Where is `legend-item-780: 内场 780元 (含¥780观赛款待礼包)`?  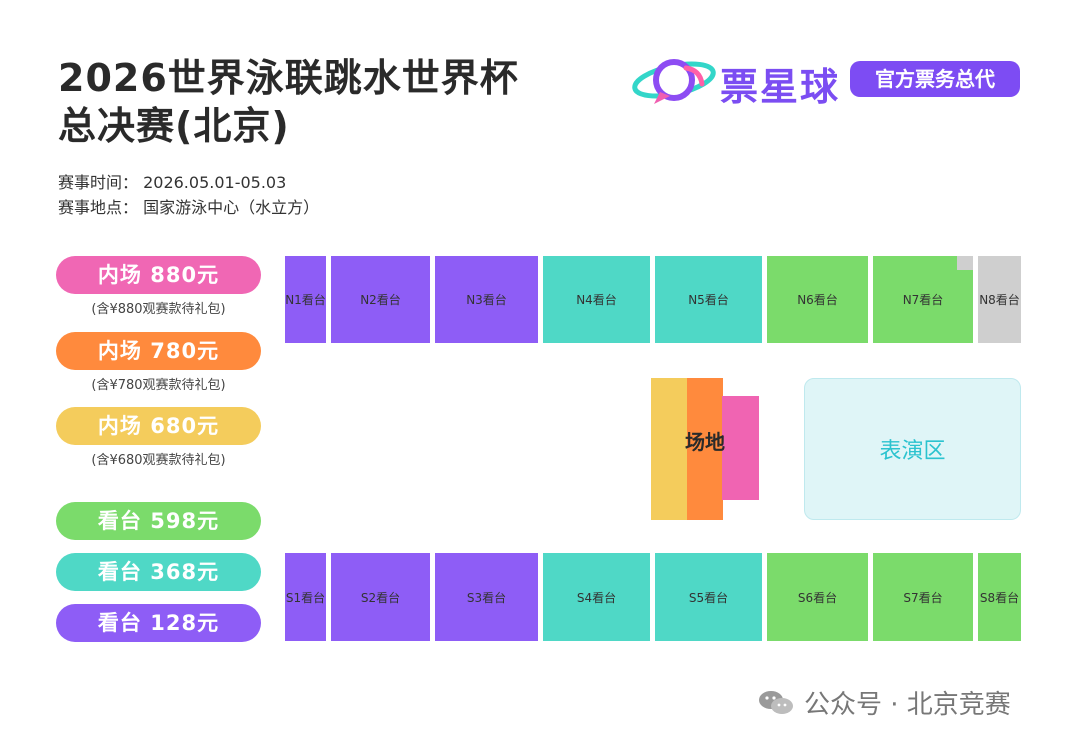
legend-item-780: 内场 780元 (含¥780观赛款待礼包) is located at coordinates (158, 362).